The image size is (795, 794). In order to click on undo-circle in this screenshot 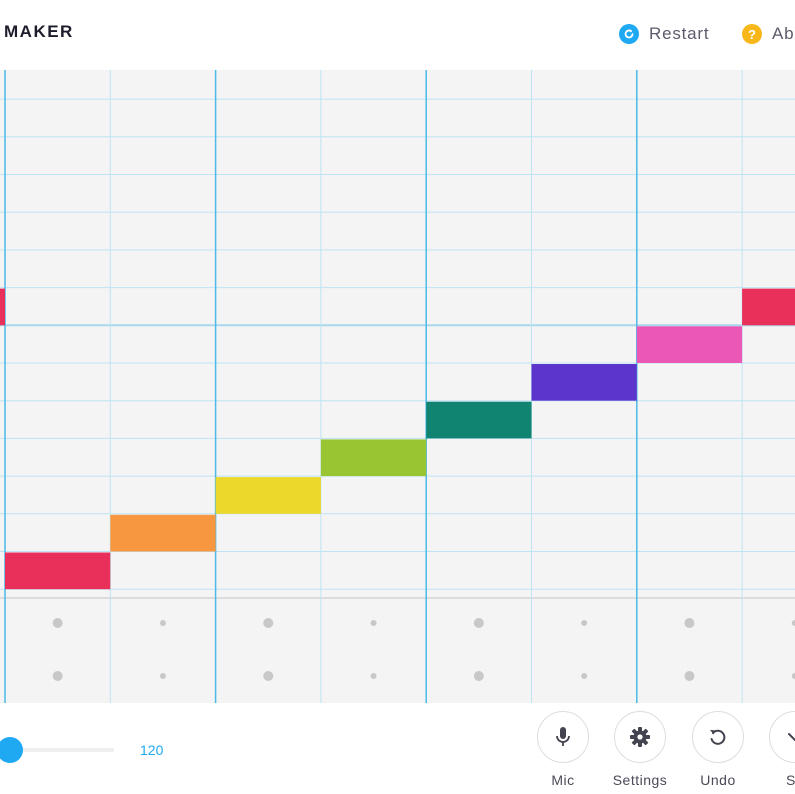, I will do `click(718, 737)`.